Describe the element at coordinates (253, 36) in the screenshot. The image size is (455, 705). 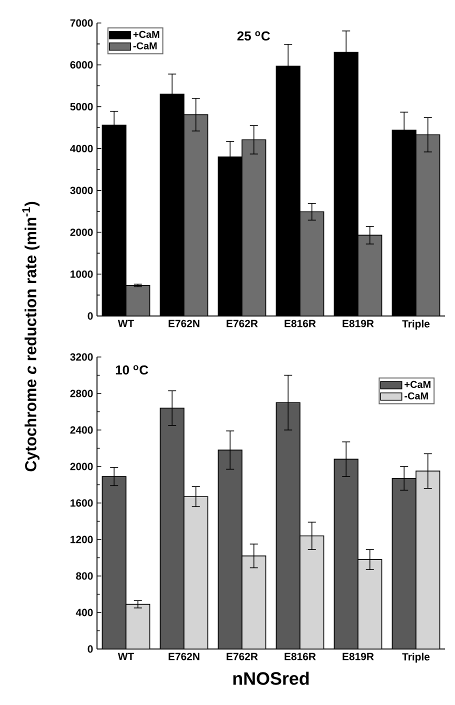
I see `chart-title: 25 $^{o}$C` at that location.